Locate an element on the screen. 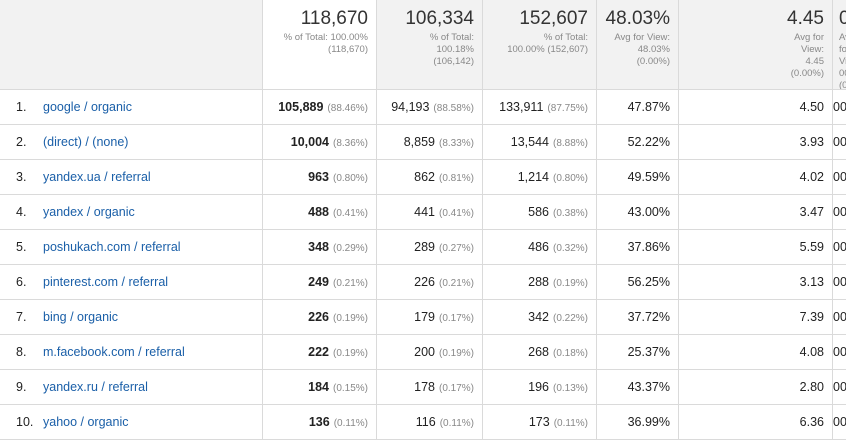 The width and height of the screenshot is (846, 441). dimension-cell: 10. yahoo / organic is located at coordinates (131, 422).